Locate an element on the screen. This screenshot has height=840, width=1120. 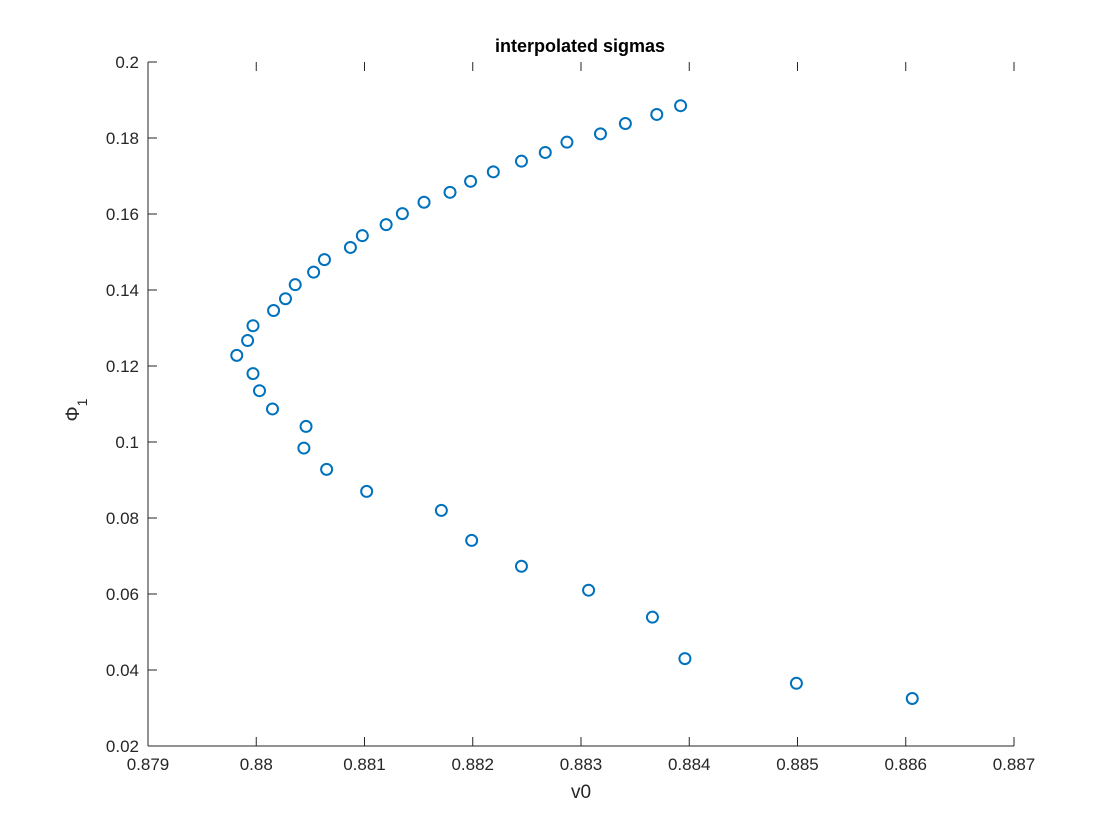
y-tick-label: 0.12 is located at coordinates (122, 366).